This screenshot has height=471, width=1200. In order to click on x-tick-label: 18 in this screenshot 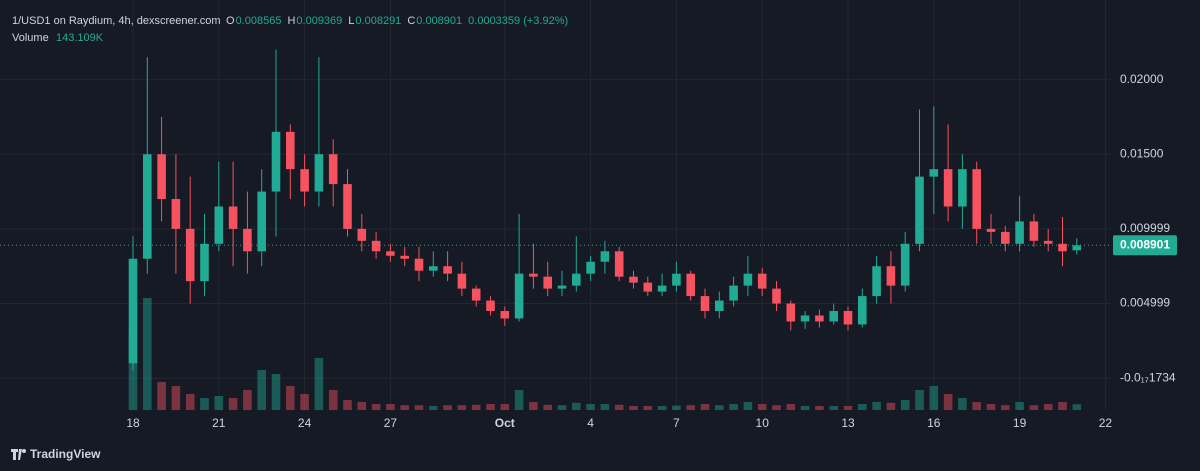, I will do `click(133, 423)`.